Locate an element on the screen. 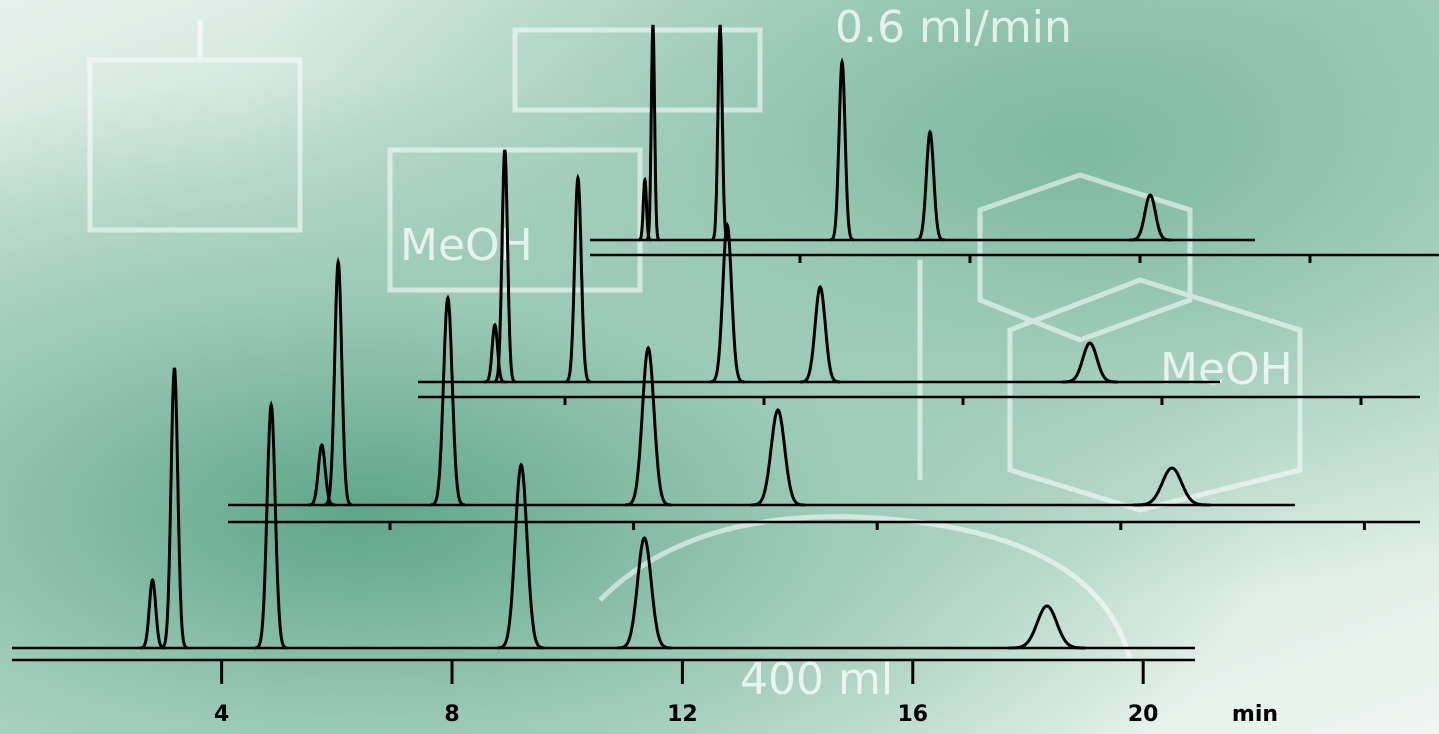 This screenshot has height=734, width=1439. x-tick-label: 20 is located at coordinates (1143, 714).